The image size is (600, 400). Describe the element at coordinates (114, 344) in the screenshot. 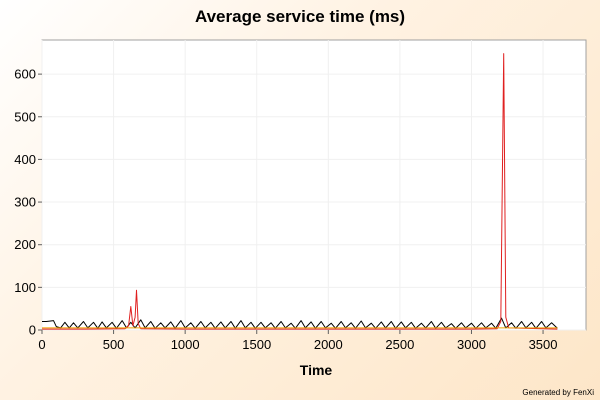

I see `x-tick-label: 500` at that location.